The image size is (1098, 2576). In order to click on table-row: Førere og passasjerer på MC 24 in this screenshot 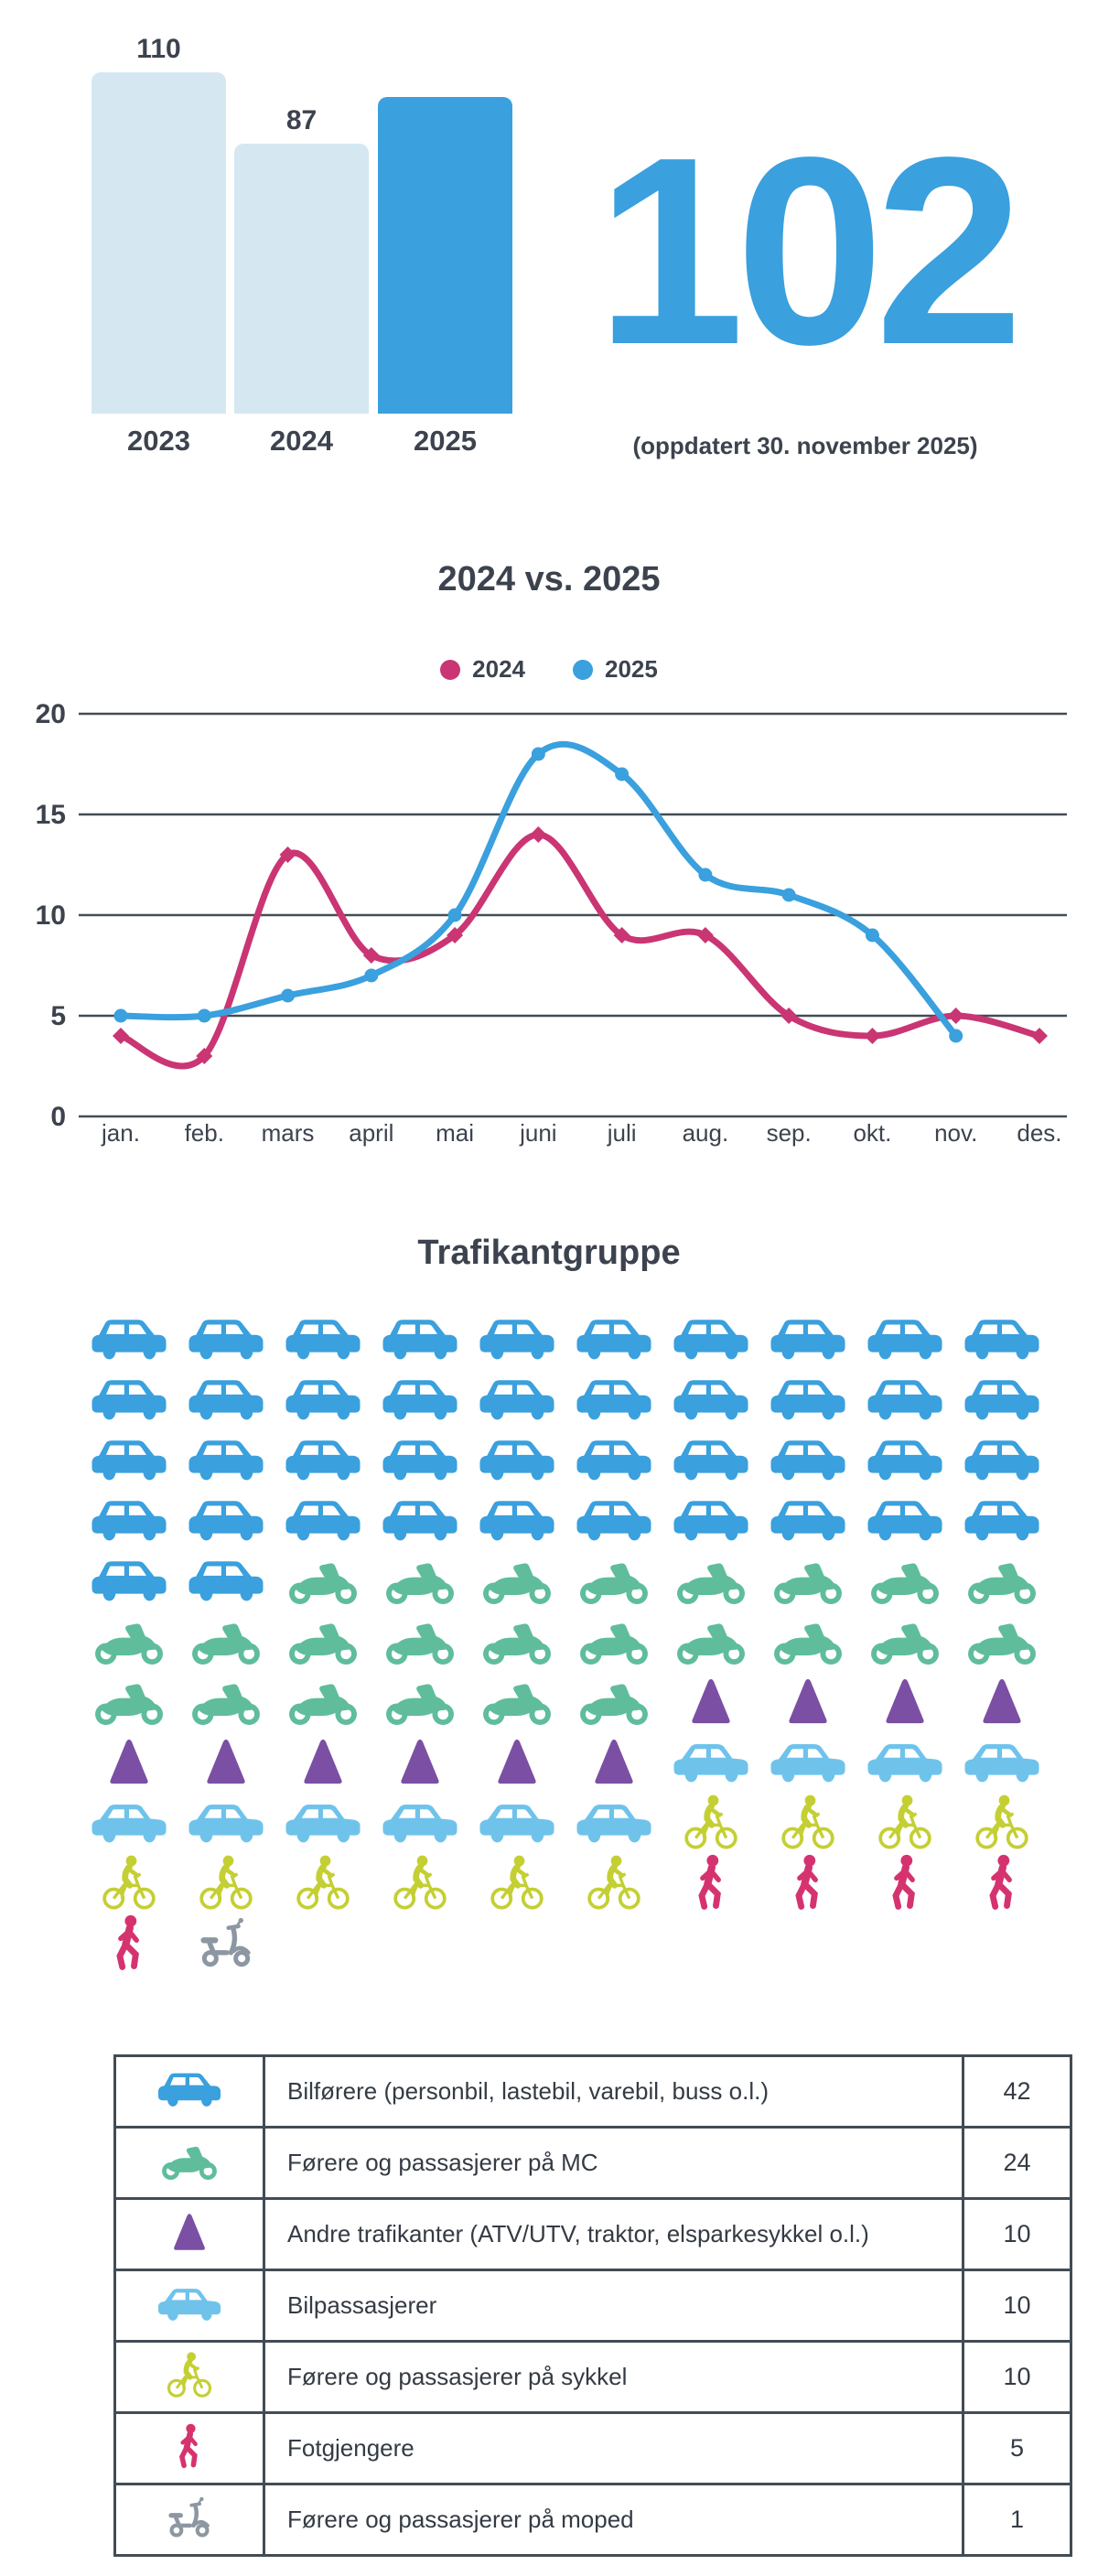, I will do `click(593, 2163)`.